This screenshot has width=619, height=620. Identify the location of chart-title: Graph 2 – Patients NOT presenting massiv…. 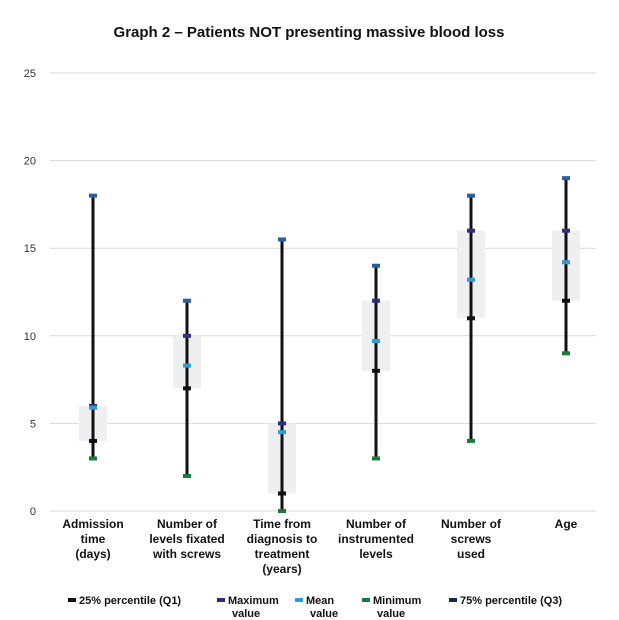
(309, 32).